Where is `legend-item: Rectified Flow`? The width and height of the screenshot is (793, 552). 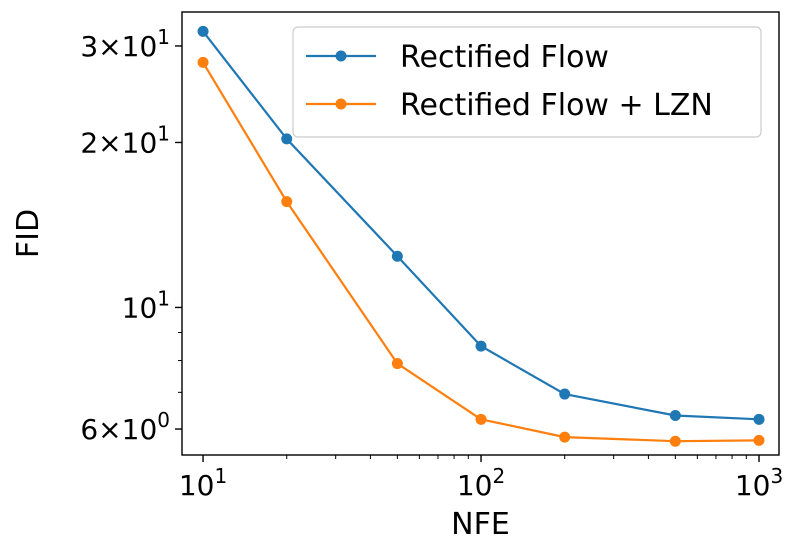 legend-item: Rectified Flow is located at coordinates (457, 57).